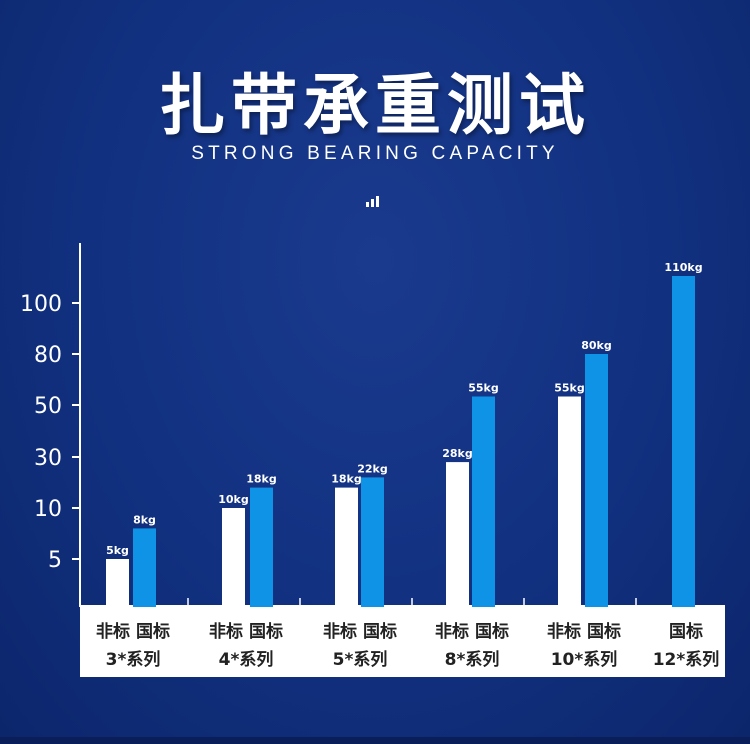 This screenshot has height=744, width=750. I want to click on category-label-panel, so click(402, 641).